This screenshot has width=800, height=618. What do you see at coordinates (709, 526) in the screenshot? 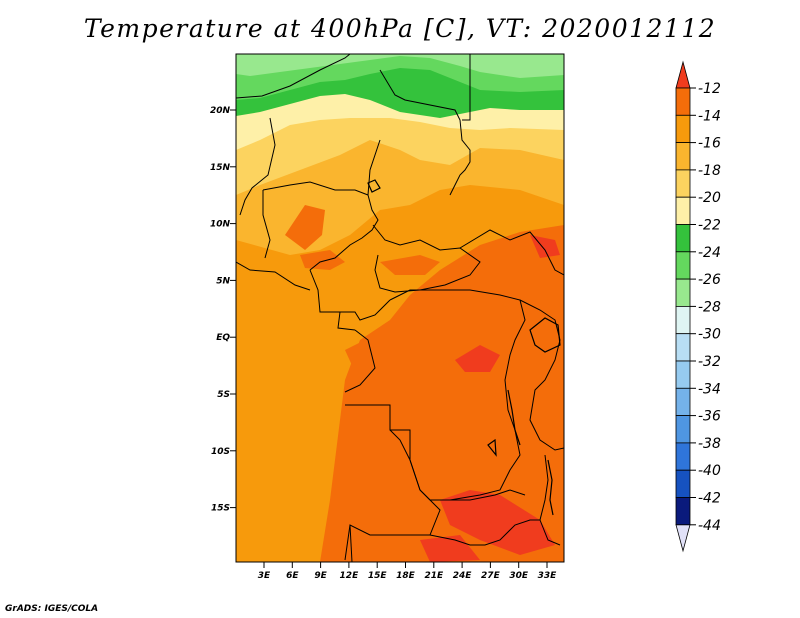
I see `colorbar-label: -44` at bounding box center [709, 526].